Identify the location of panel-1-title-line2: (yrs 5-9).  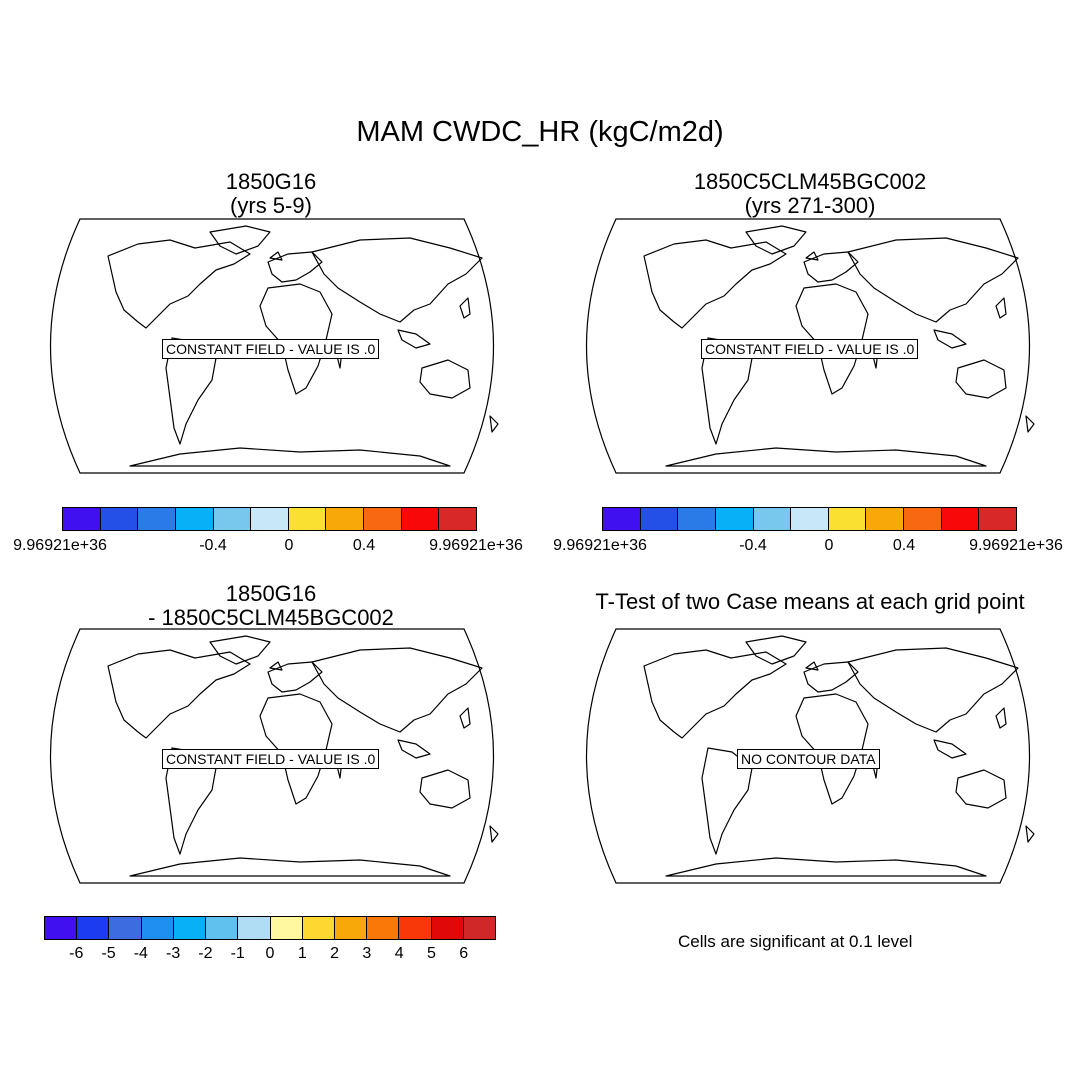
(271, 205).